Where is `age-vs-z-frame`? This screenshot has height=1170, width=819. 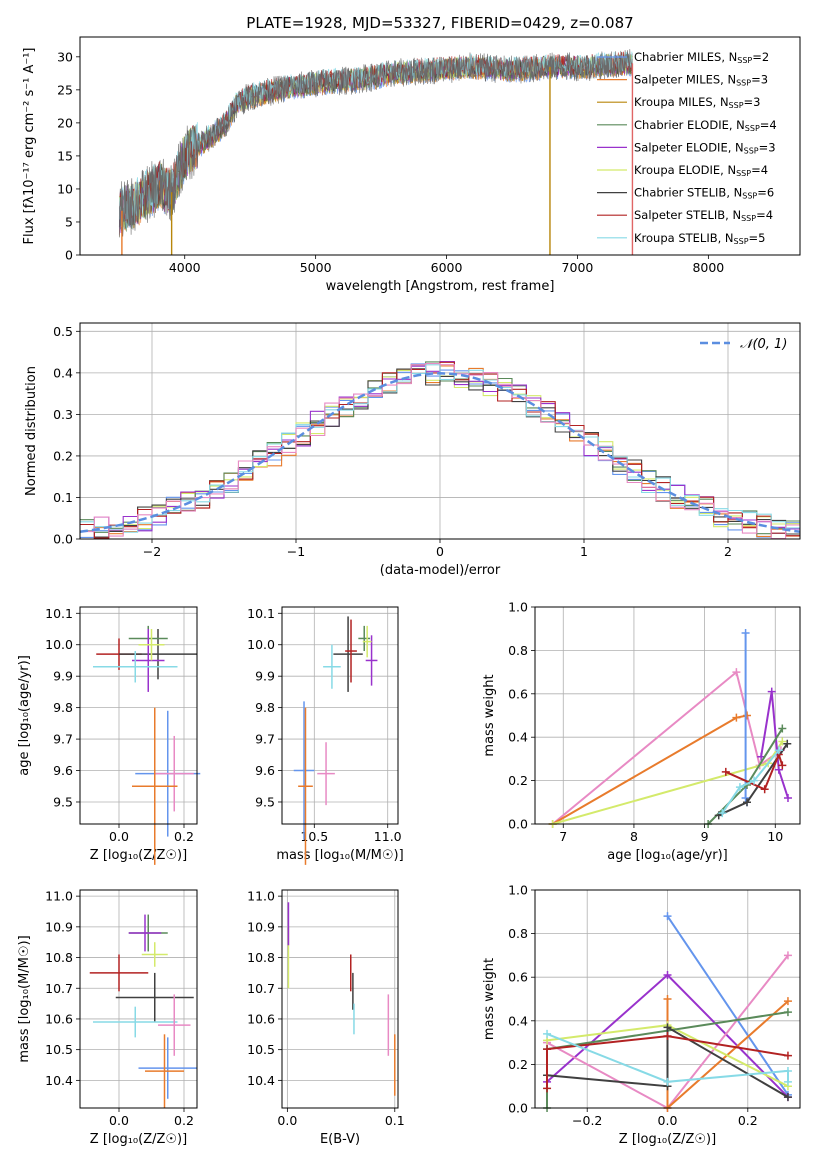
age-vs-z-frame is located at coordinates (138, 715).